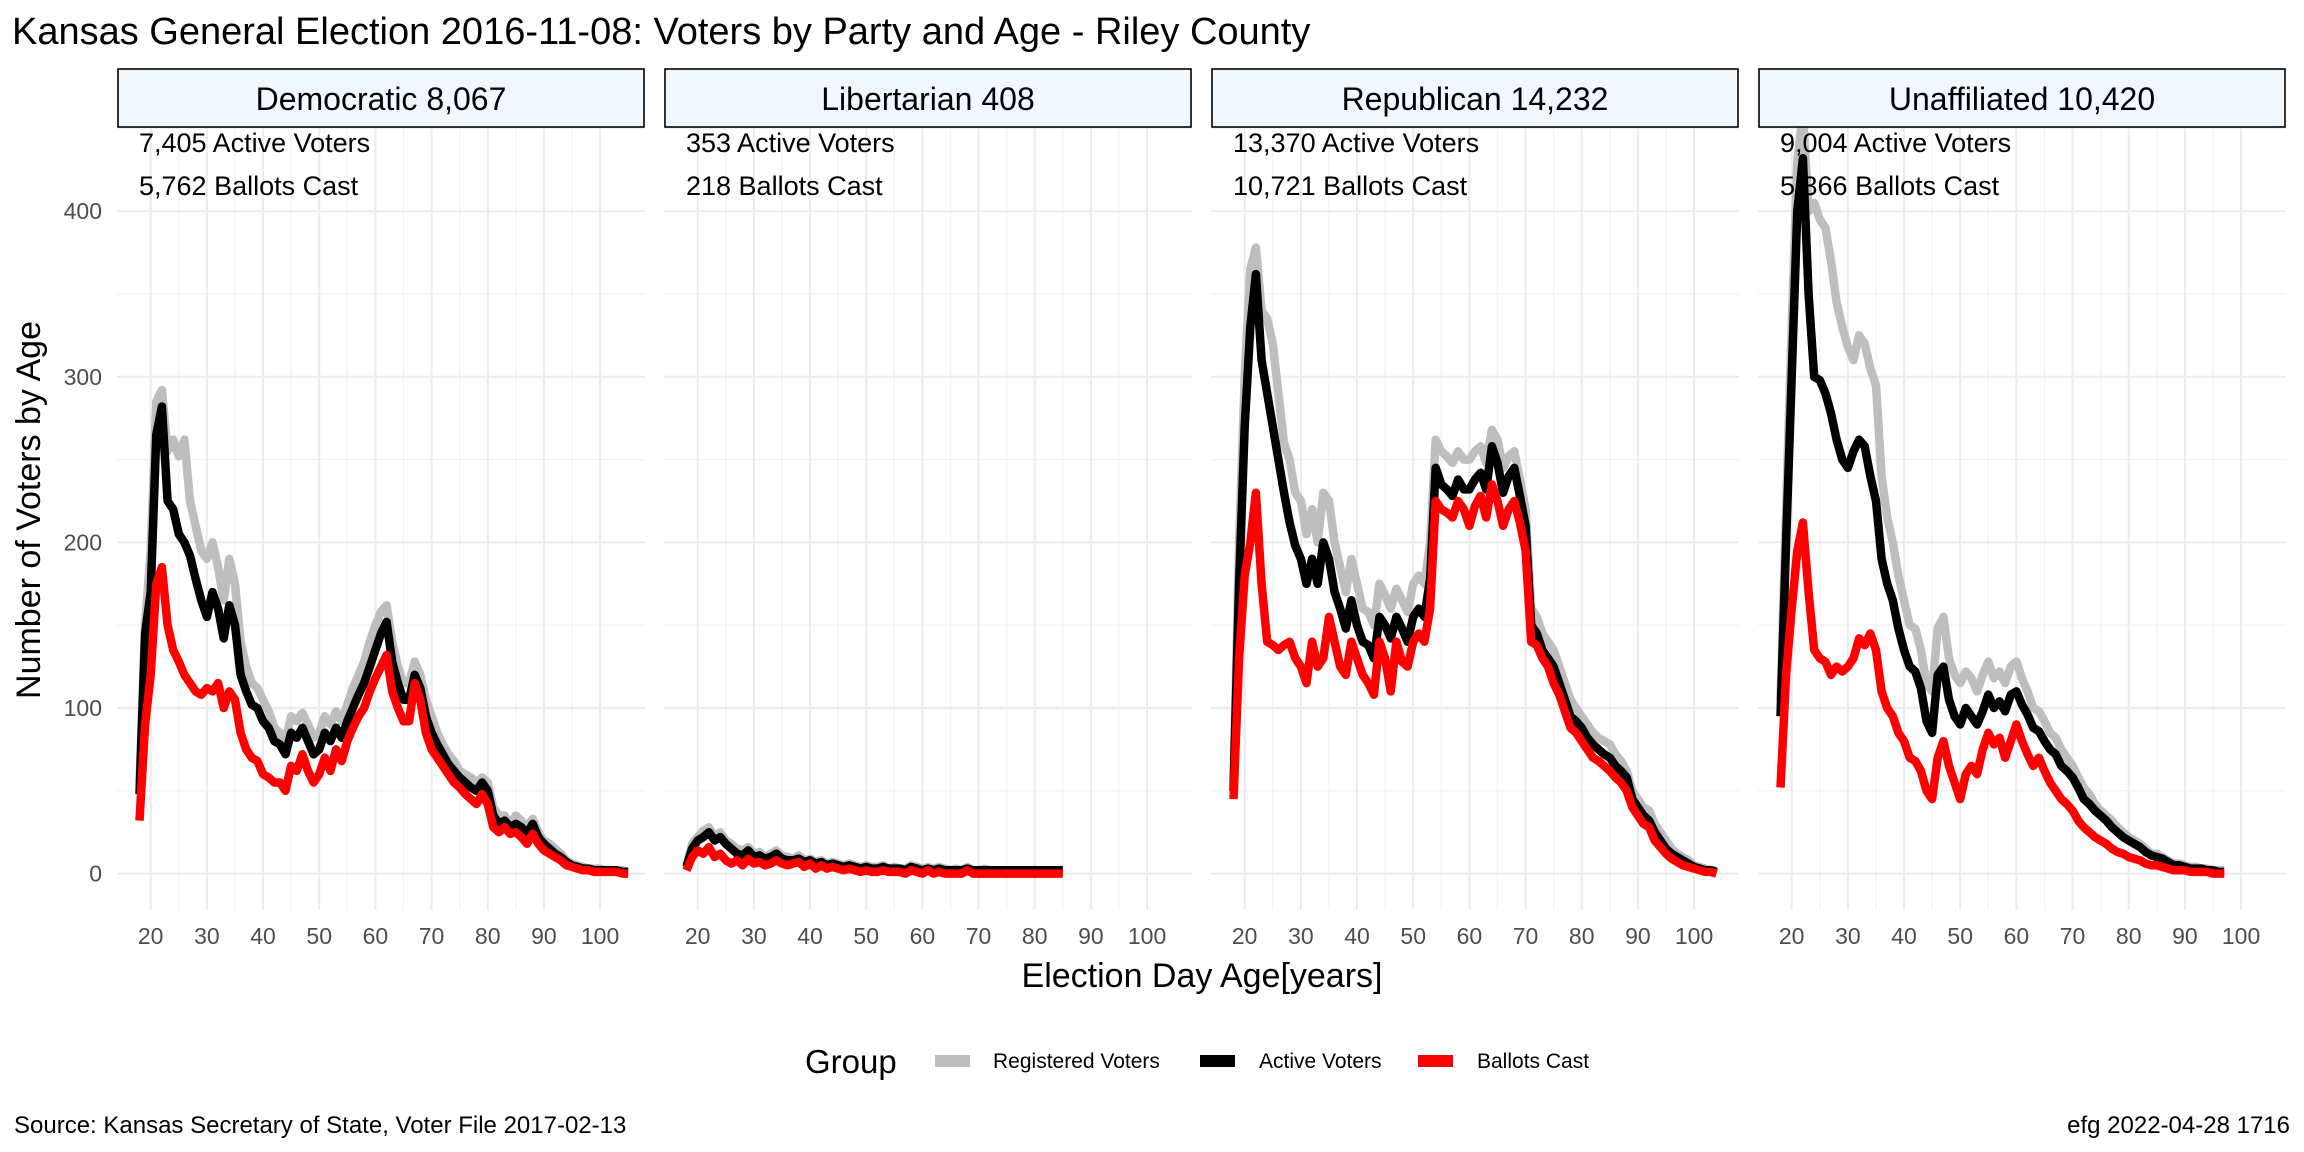 The image size is (2304, 1152). I want to click on y-tick-label: 100, so click(83, 708).